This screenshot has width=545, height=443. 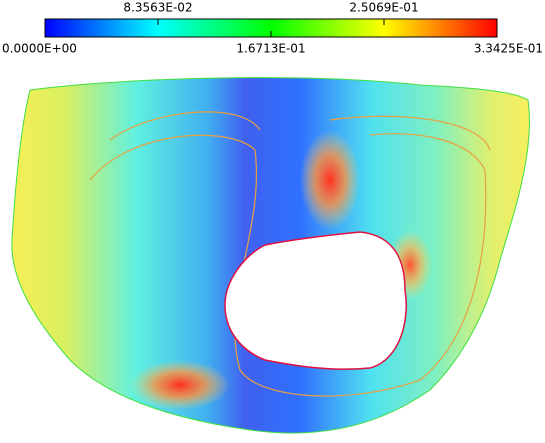 I want to click on contour-line, so click(x=300, y=131).